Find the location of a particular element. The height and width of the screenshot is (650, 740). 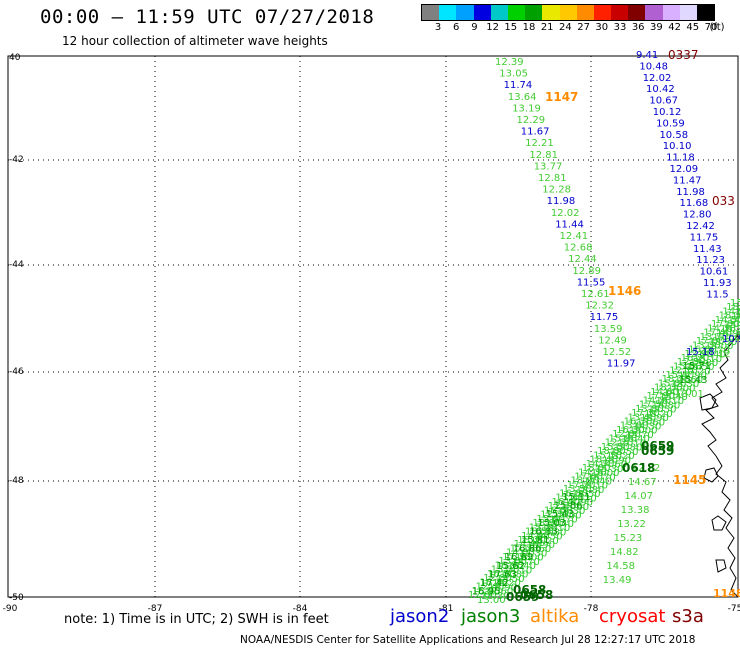

lat-label: -44 is located at coordinates (16, 265).